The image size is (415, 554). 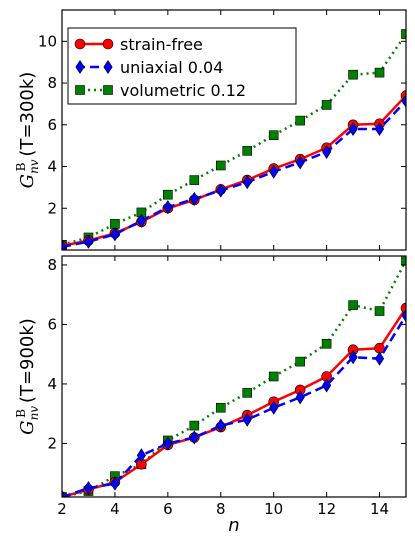 What do you see at coordinates (161, 44) in the screenshot?
I see `legend-label: strain-free` at bounding box center [161, 44].